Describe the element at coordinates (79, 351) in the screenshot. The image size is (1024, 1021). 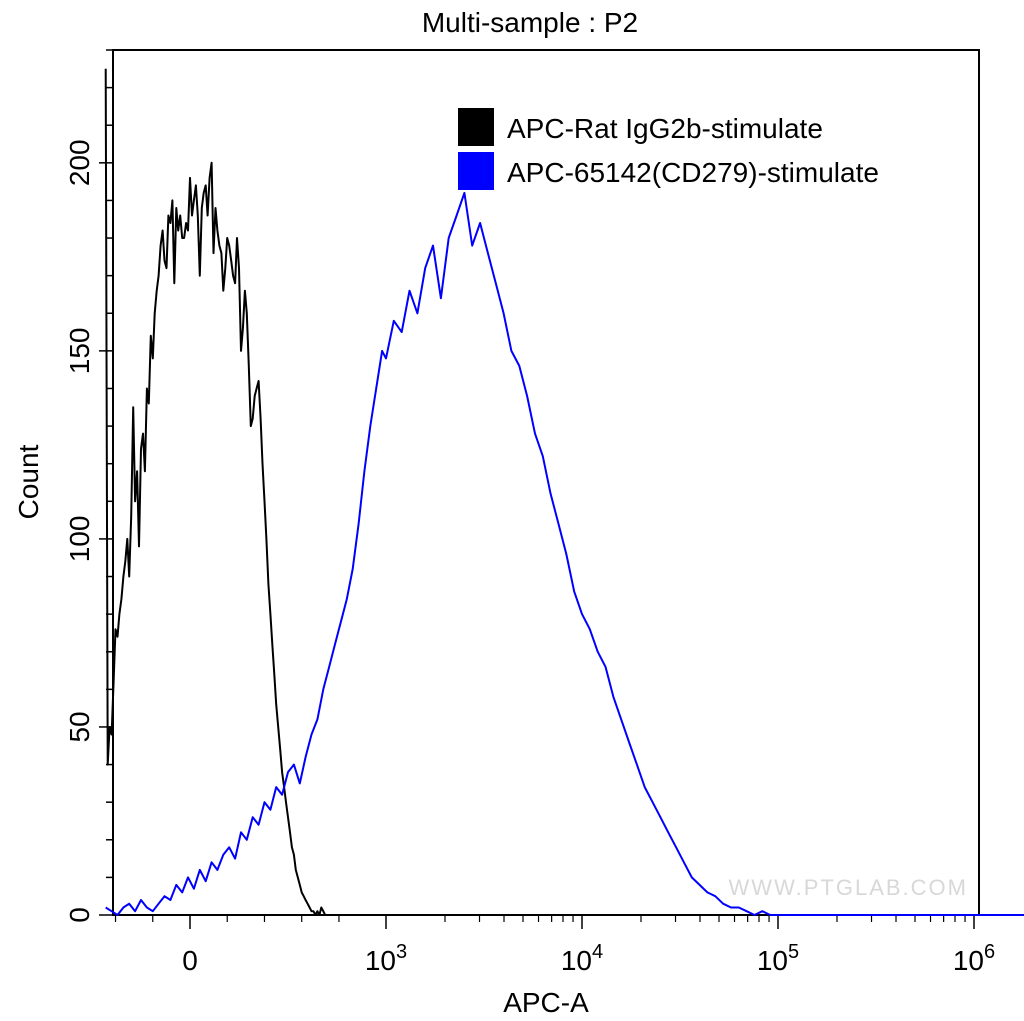
I see `y-tick-label: 150` at that location.